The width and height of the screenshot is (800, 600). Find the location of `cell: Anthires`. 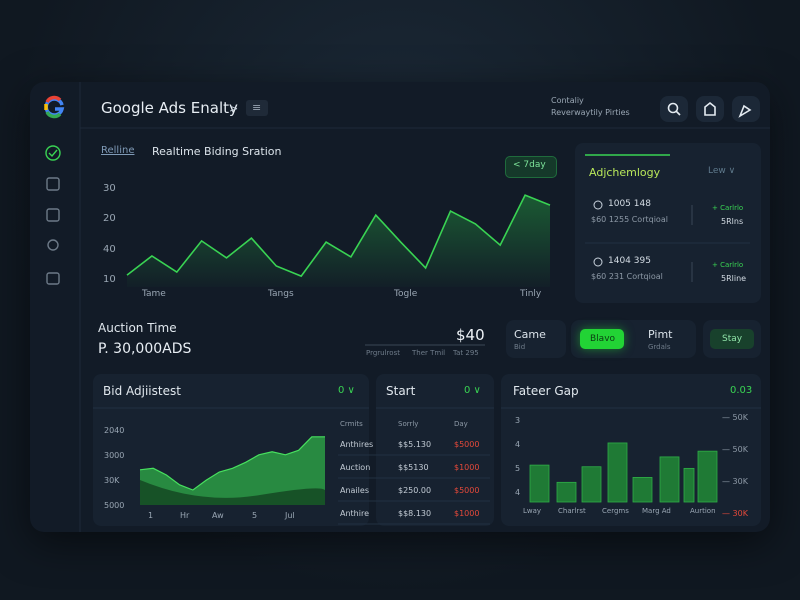

cell: Anthires is located at coordinates (357, 444).